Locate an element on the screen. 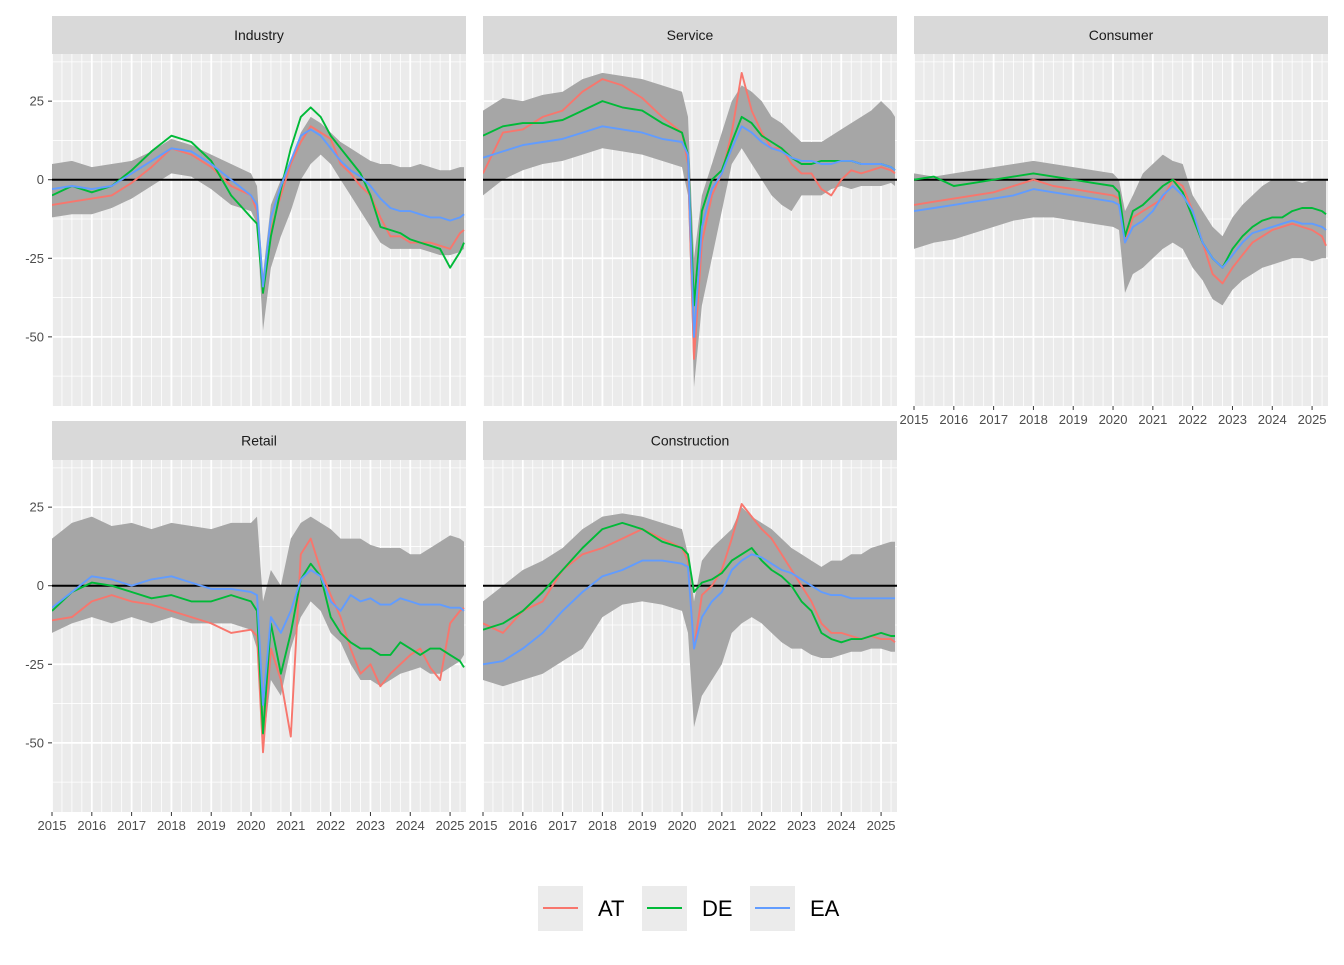 The image size is (1344, 965). legend: AT DE EA is located at coordinates (689, 908).